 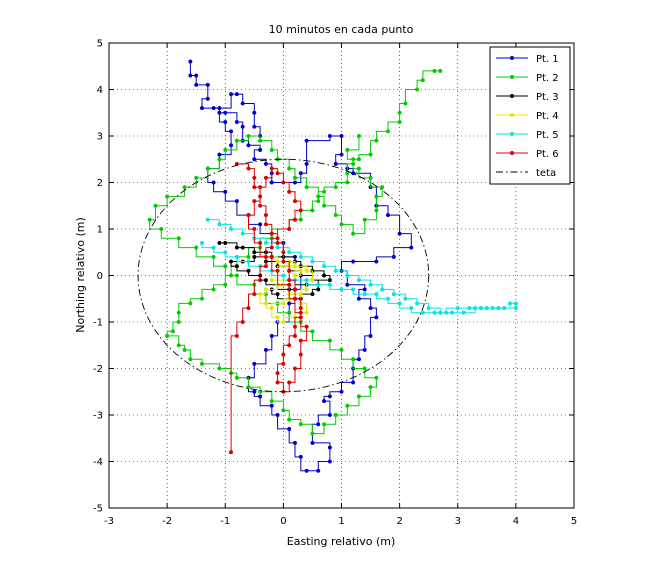 What do you see at coordinates (100, 276) in the screenshot?
I see `y-tick-label: 0` at bounding box center [100, 276].